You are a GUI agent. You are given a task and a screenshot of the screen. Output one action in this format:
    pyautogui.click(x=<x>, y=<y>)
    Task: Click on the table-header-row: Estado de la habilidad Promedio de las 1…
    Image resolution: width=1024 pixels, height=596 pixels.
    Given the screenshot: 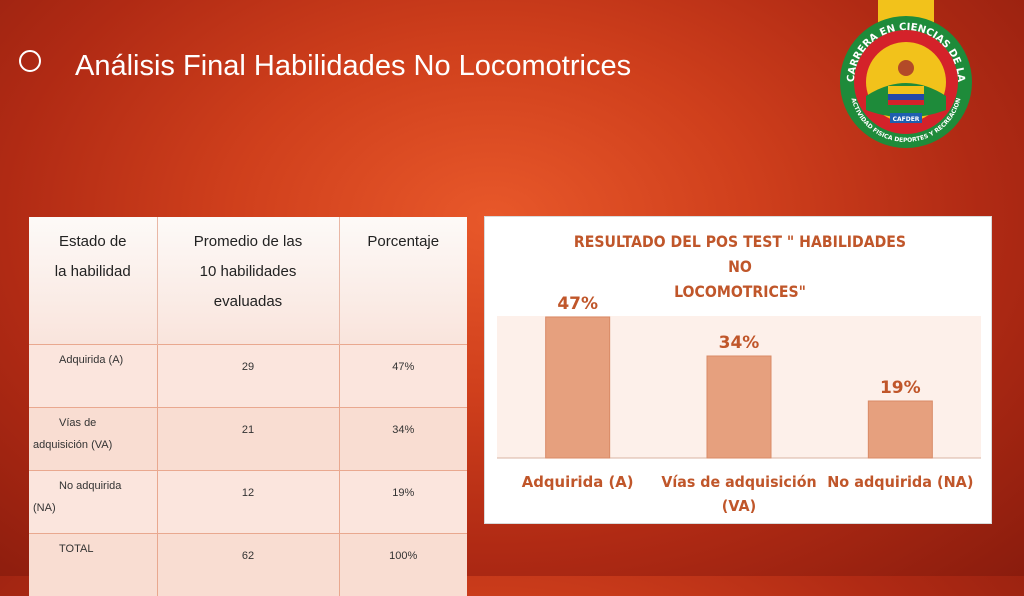 What is the action you would take?
    pyautogui.click(x=248, y=281)
    